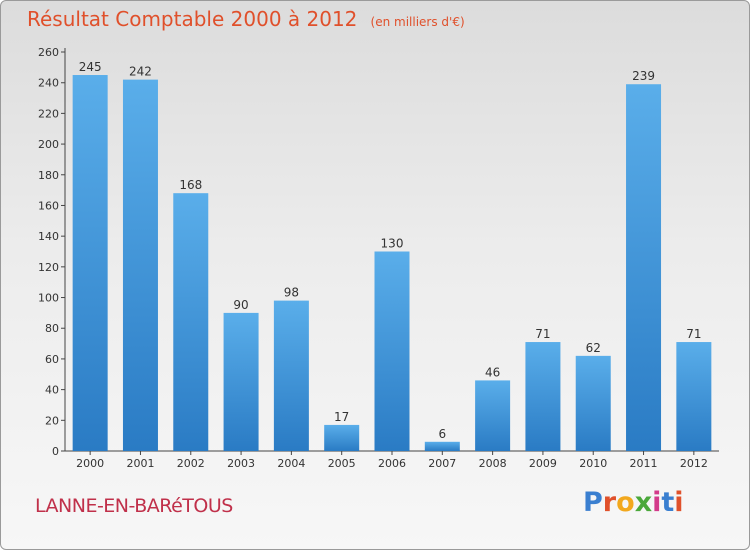  I want to click on y-tick-label: 220, so click(48, 113).